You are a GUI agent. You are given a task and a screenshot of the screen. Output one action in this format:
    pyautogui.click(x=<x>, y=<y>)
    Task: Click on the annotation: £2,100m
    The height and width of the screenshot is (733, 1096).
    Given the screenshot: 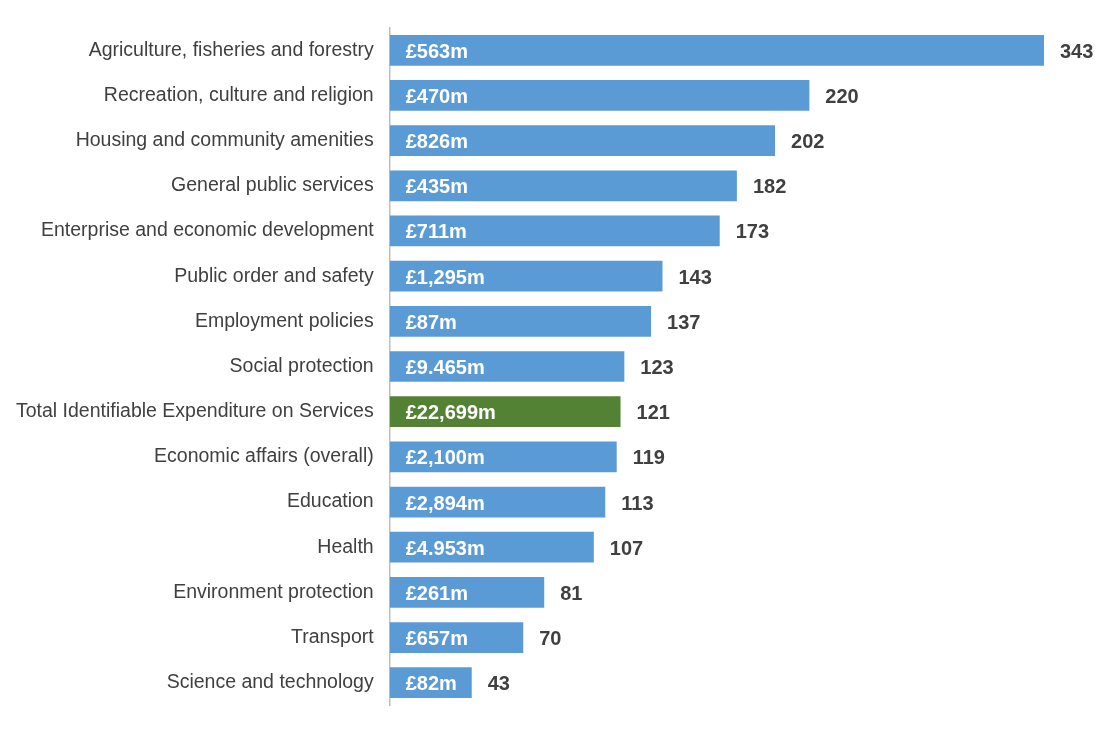 What is the action you would take?
    pyautogui.click(x=445, y=457)
    